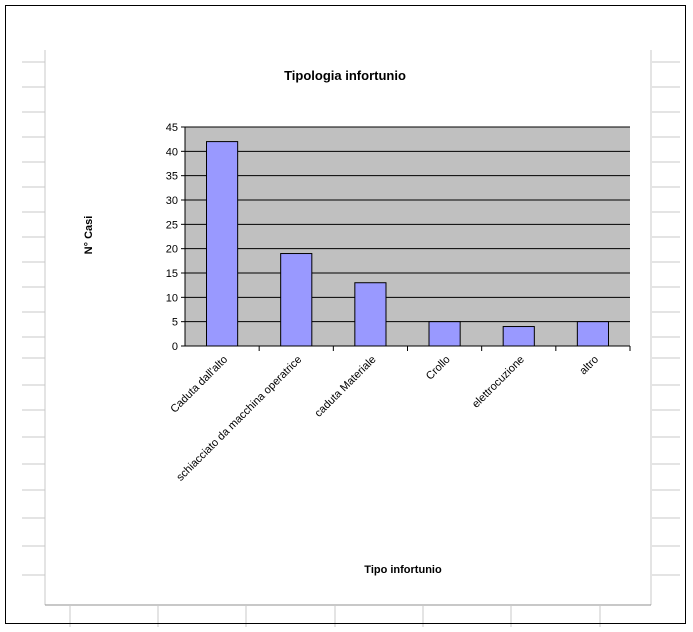  What do you see at coordinates (345, 75) in the screenshot?
I see `chart-title: Tipologia infortunio` at bounding box center [345, 75].